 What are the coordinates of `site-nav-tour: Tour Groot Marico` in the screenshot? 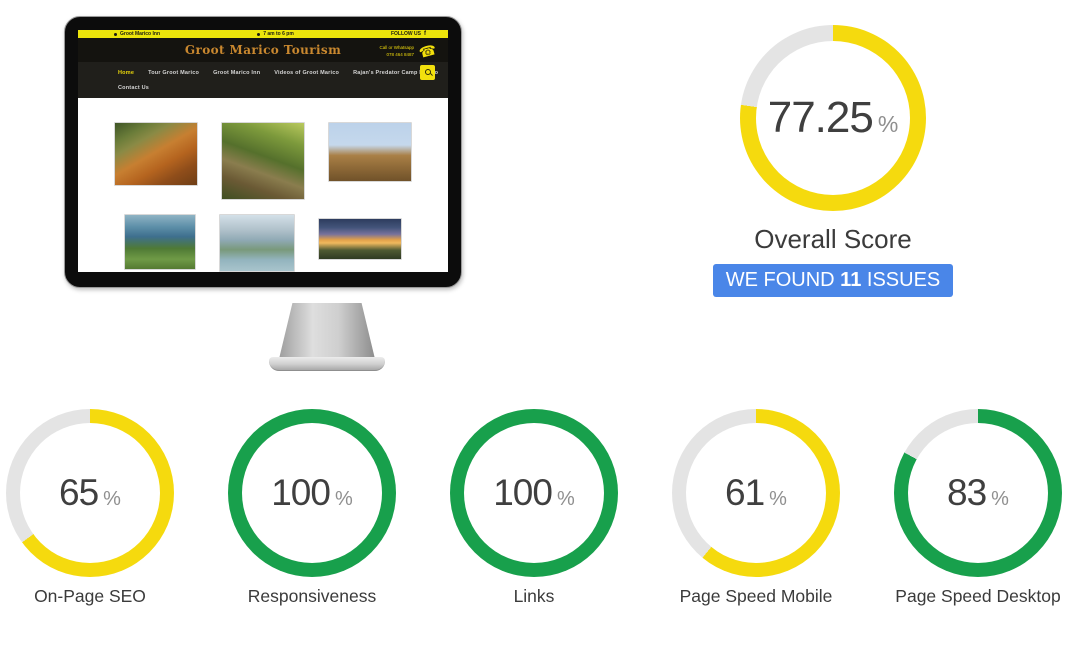 It's located at (174, 73).